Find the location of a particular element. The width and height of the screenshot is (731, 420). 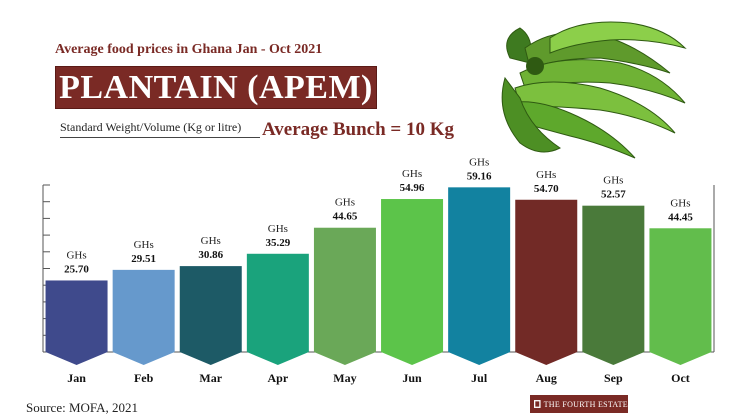

x-tick-label: May is located at coordinates (344, 378).